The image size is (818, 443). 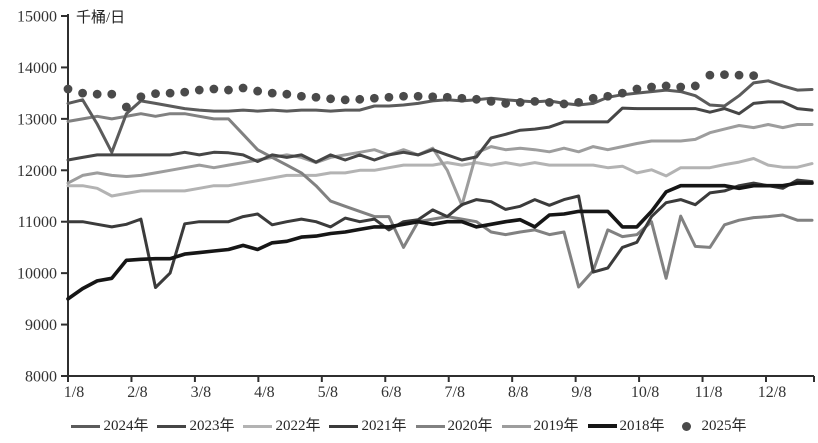 I want to click on series-2022年-line, so click(x=440, y=177).